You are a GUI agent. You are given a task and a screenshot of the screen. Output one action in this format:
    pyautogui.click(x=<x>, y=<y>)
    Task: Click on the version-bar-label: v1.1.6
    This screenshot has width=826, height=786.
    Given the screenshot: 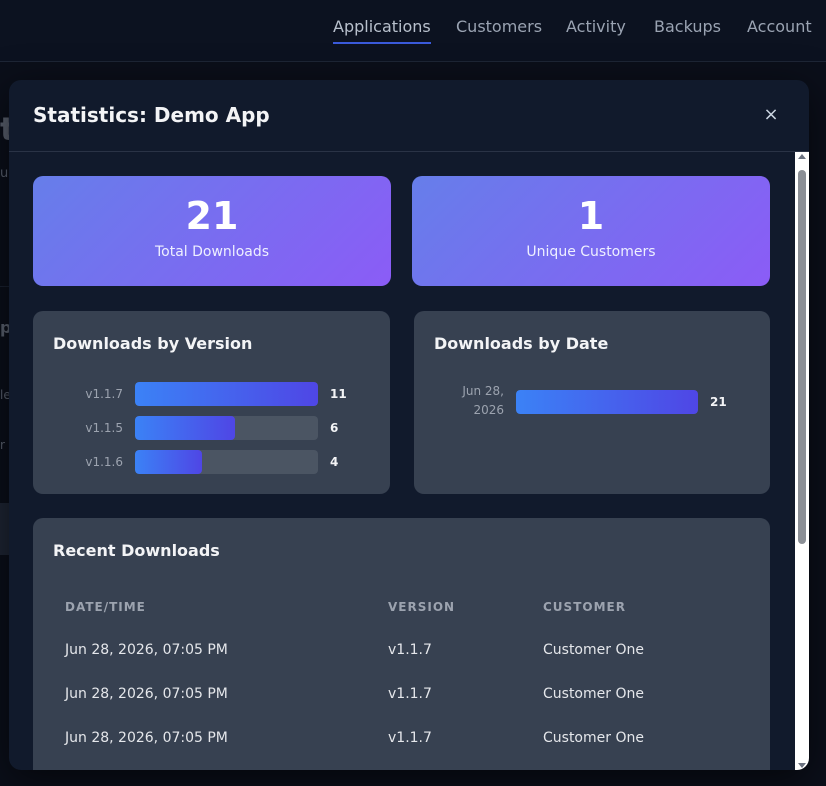 What is the action you would take?
    pyautogui.click(x=104, y=462)
    